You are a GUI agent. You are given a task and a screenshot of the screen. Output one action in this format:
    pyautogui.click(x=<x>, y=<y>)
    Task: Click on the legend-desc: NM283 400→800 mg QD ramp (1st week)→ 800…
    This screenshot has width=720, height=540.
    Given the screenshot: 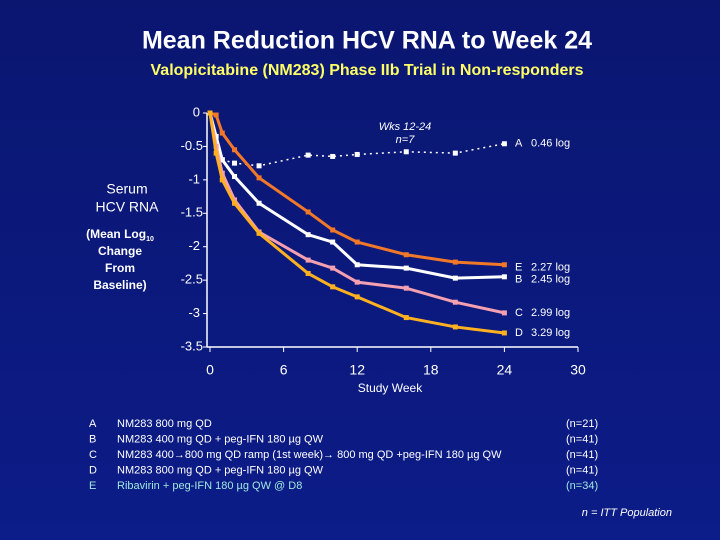 What is the action you would take?
    pyautogui.click(x=309, y=455)
    